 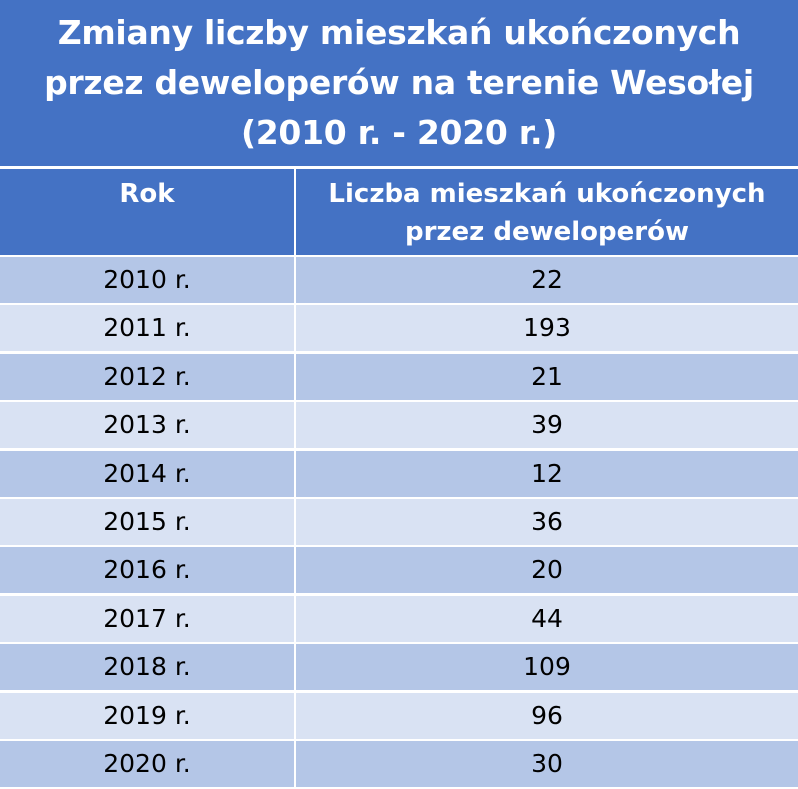 What do you see at coordinates (147, 666) in the screenshot?
I see `year-cell: 2018 r.` at bounding box center [147, 666].